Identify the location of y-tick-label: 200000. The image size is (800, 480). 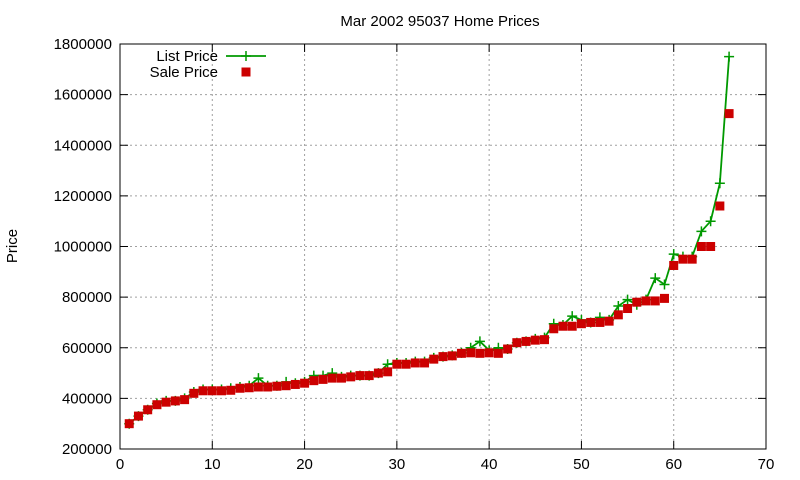
(87, 449).